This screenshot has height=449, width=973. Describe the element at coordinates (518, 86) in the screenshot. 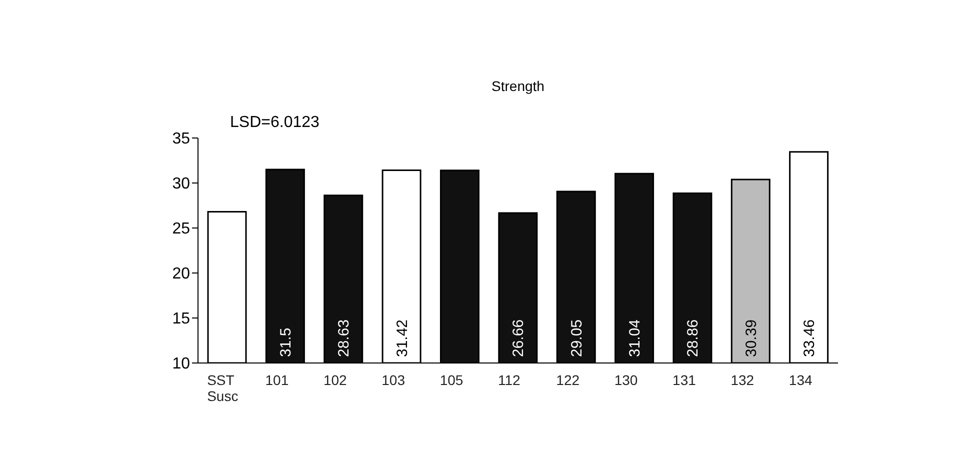

I see `chart-title: Strength` at that location.